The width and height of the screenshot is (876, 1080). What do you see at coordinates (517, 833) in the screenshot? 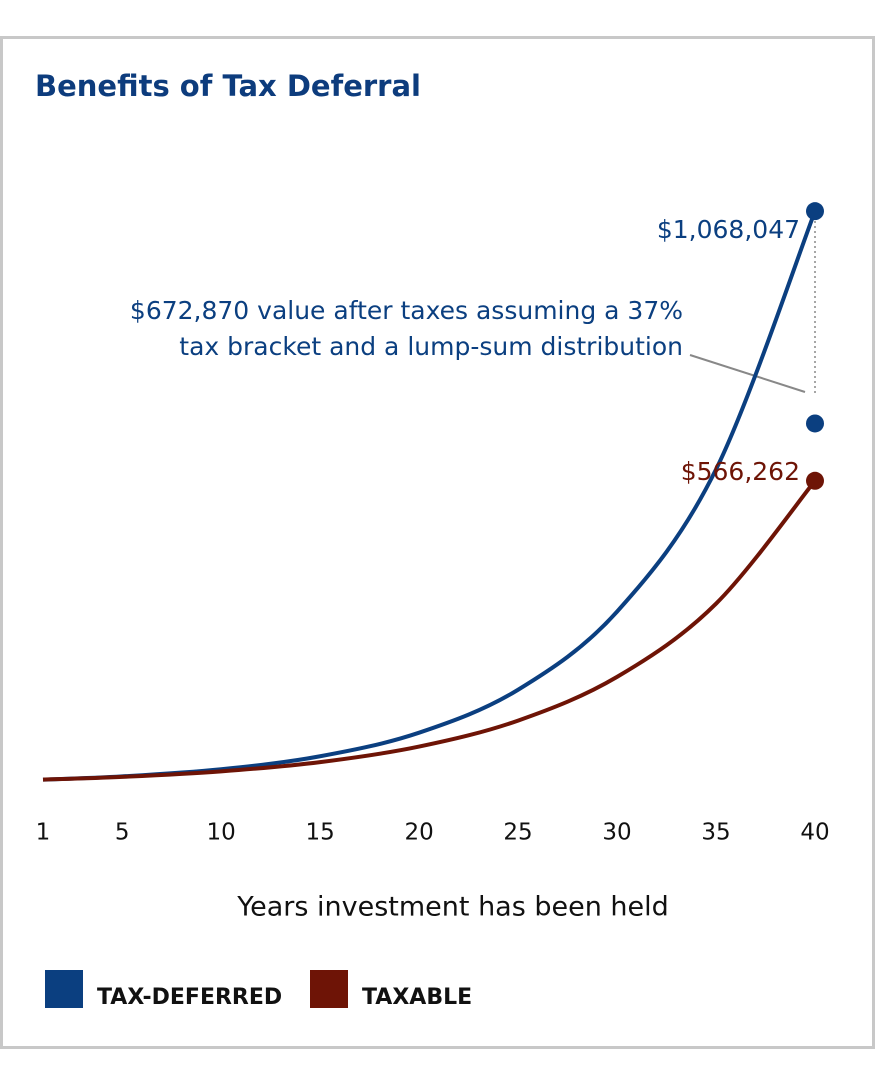
I see `x-tick-label: 25` at bounding box center [517, 833].